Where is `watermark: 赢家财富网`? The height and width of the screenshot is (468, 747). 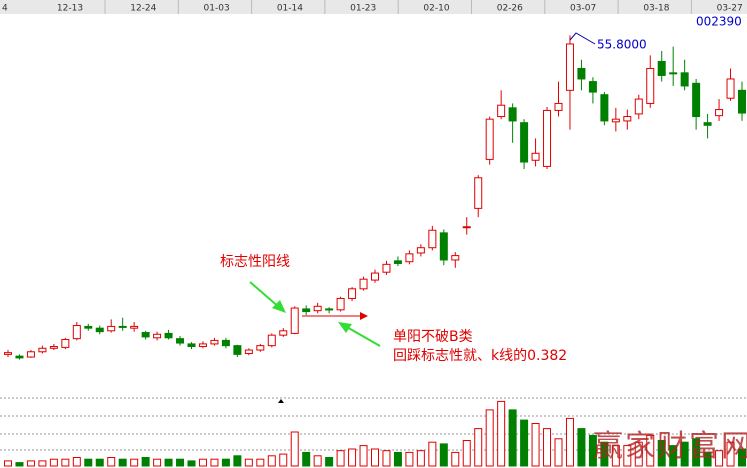
watermark: 赢家财富网 is located at coordinates (670, 446).